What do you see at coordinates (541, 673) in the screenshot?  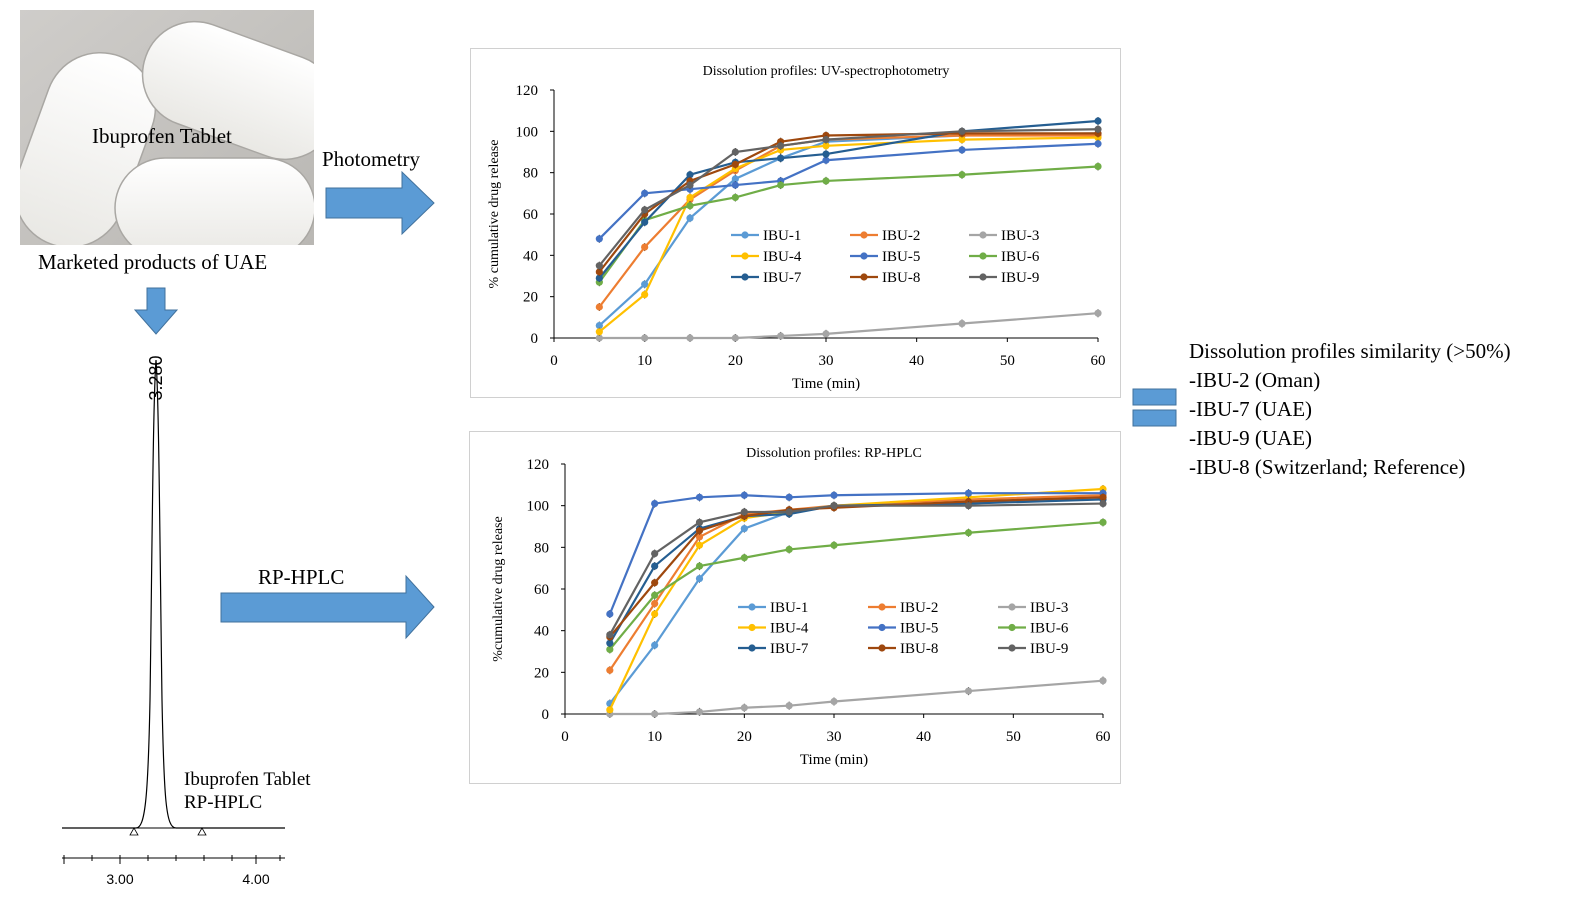 I see `y-tick-label: 20` at bounding box center [541, 673].